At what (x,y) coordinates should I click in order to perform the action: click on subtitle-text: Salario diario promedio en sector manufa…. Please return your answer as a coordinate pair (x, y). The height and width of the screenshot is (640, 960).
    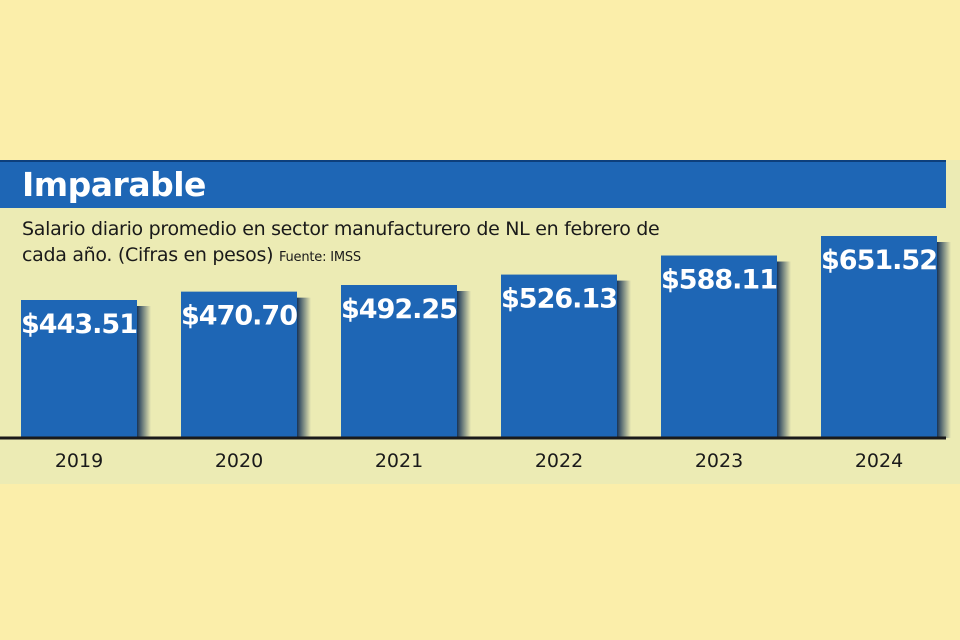
    Looking at the image, I should click on (341, 242).